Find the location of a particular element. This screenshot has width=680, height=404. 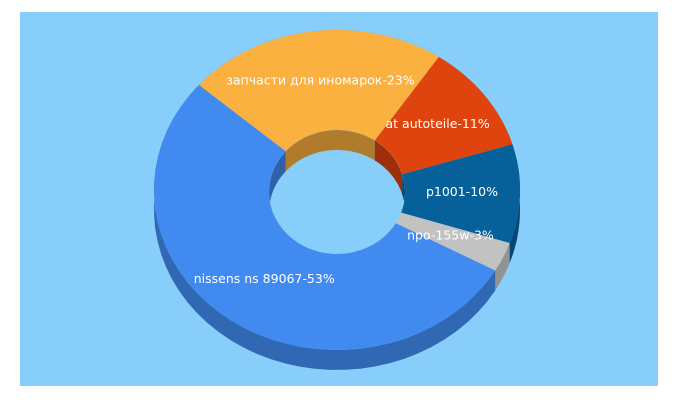

slice-label: p1001-10% is located at coordinates (462, 191).